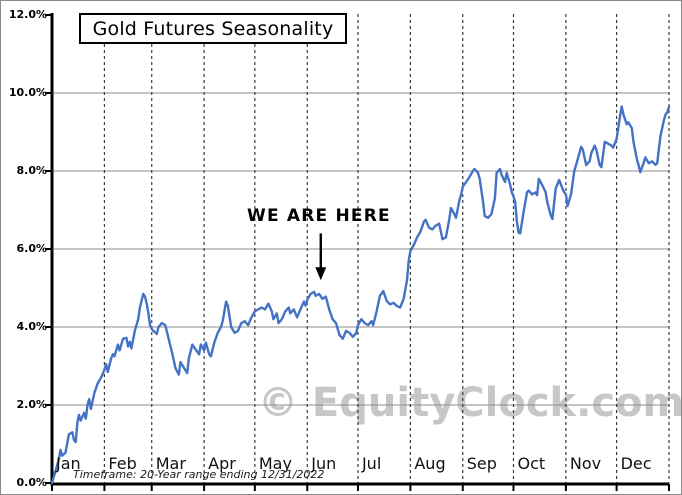 Image resolution: width=682 pixels, height=495 pixels. I want to click on month-label-dec: Dec, so click(636, 463).